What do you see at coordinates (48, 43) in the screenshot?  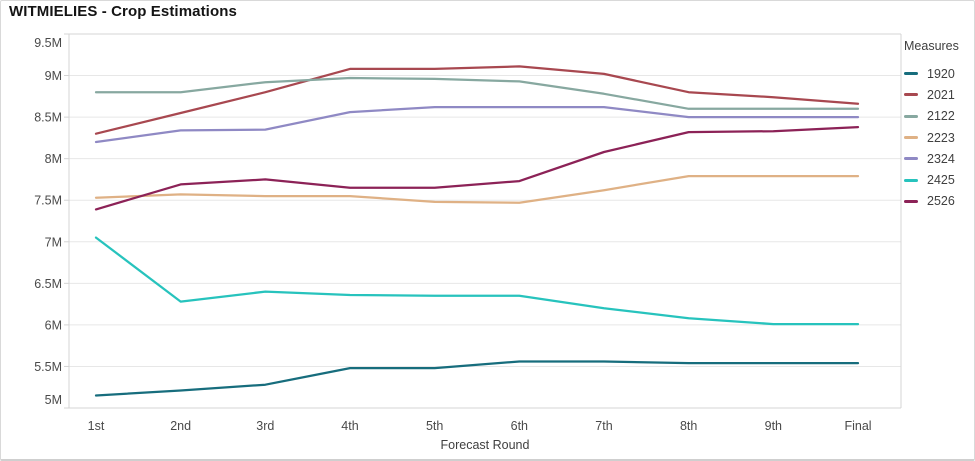 I see `y-axis-tick-label: 9.5M` at bounding box center [48, 43].